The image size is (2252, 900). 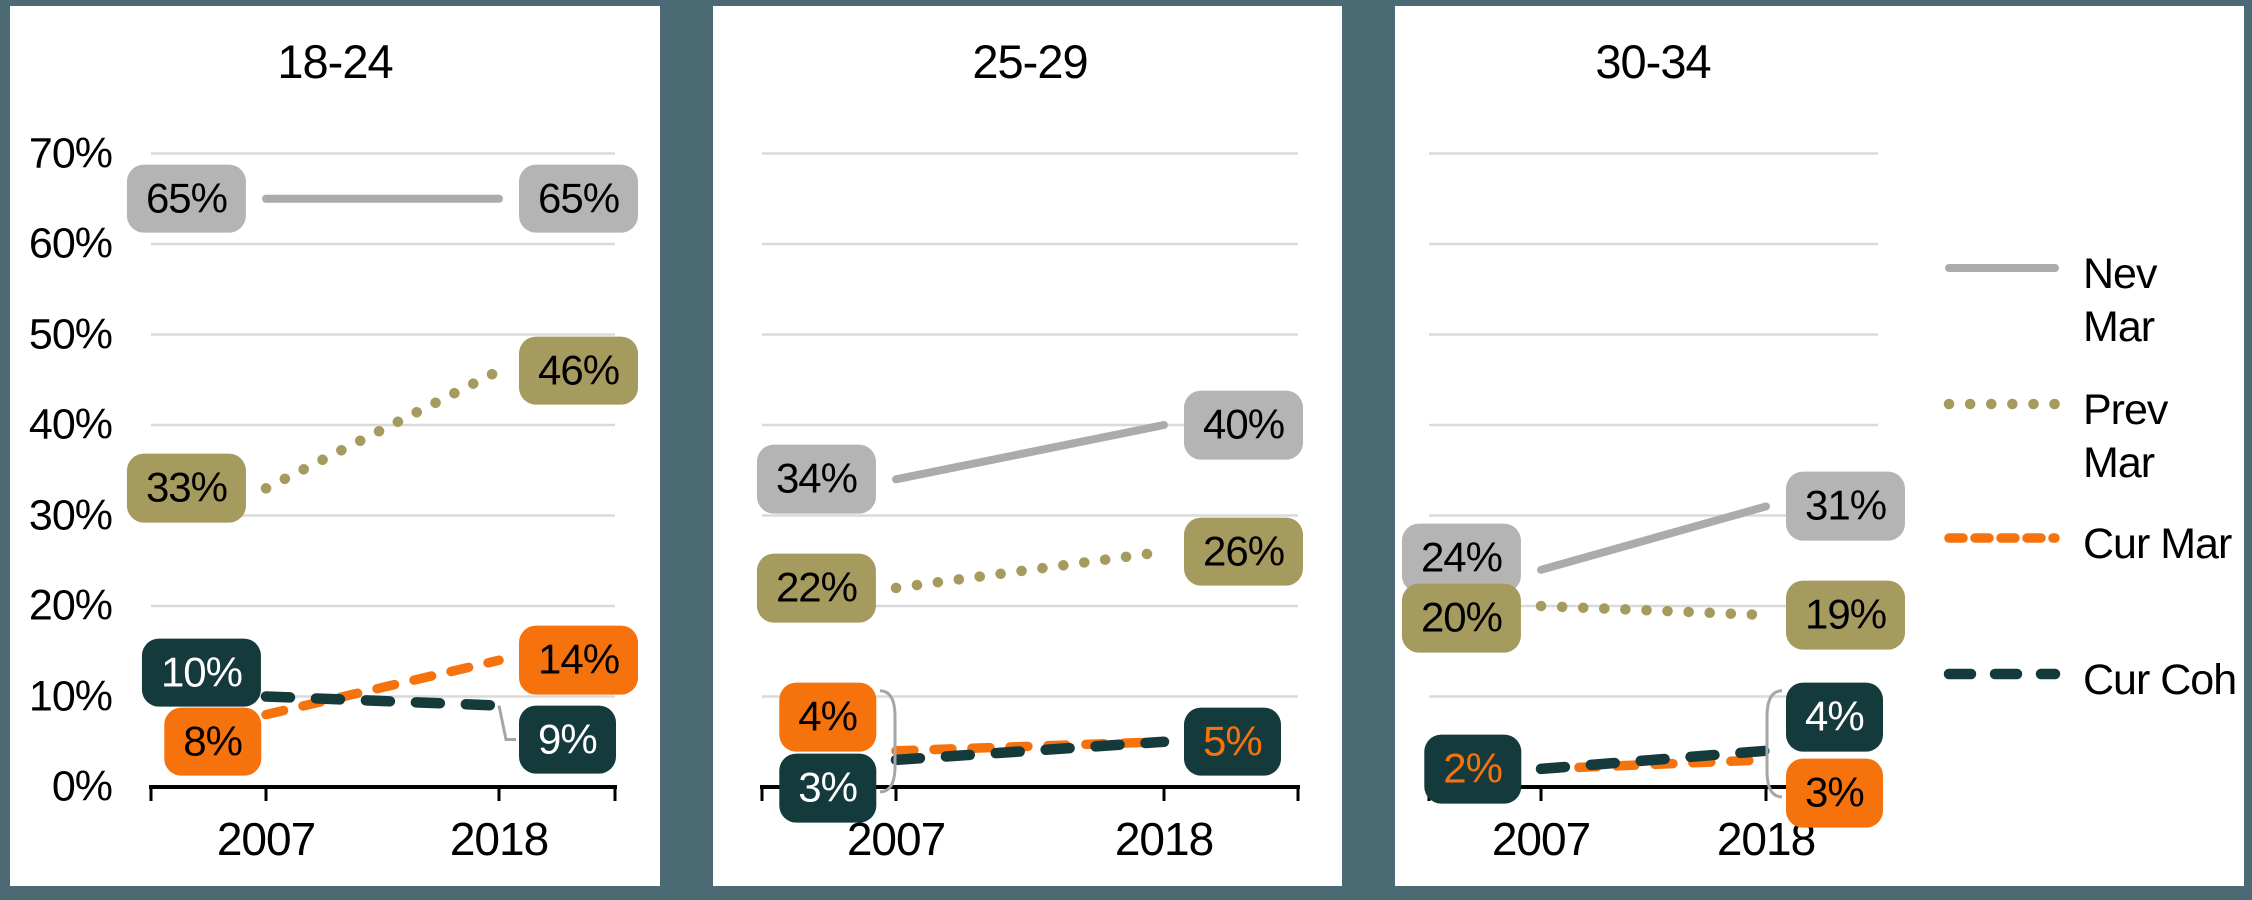 I want to click on data-label: 8%, so click(x=212, y=741).